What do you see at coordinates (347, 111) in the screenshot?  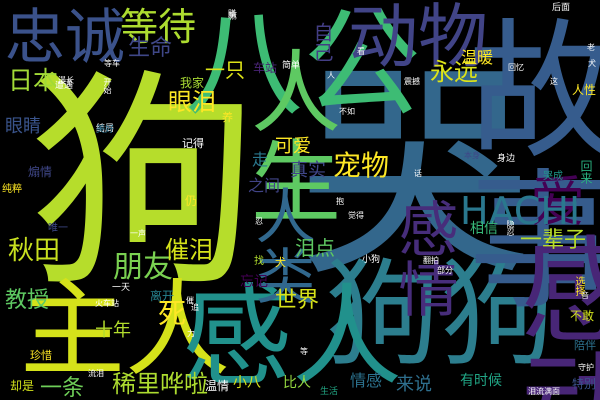 I see `cloud-word: 不如` at bounding box center [347, 111].